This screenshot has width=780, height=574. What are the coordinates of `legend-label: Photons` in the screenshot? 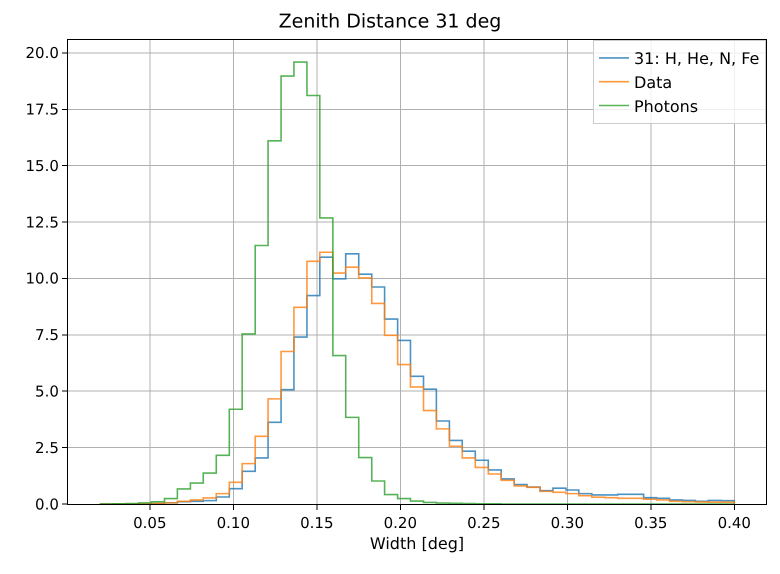 It's located at (666, 106).